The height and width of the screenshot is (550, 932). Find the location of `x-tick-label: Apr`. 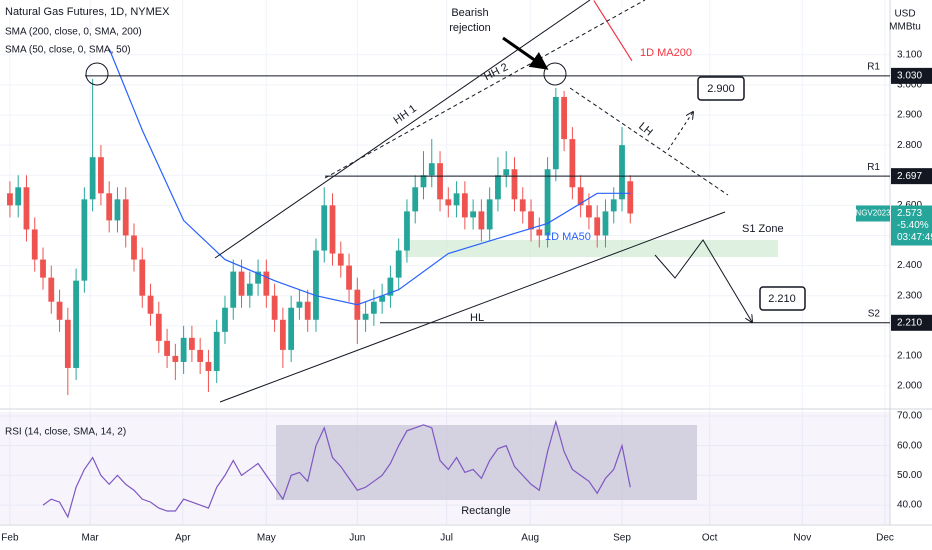

x-tick-label: Apr is located at coordinates (183, 538).